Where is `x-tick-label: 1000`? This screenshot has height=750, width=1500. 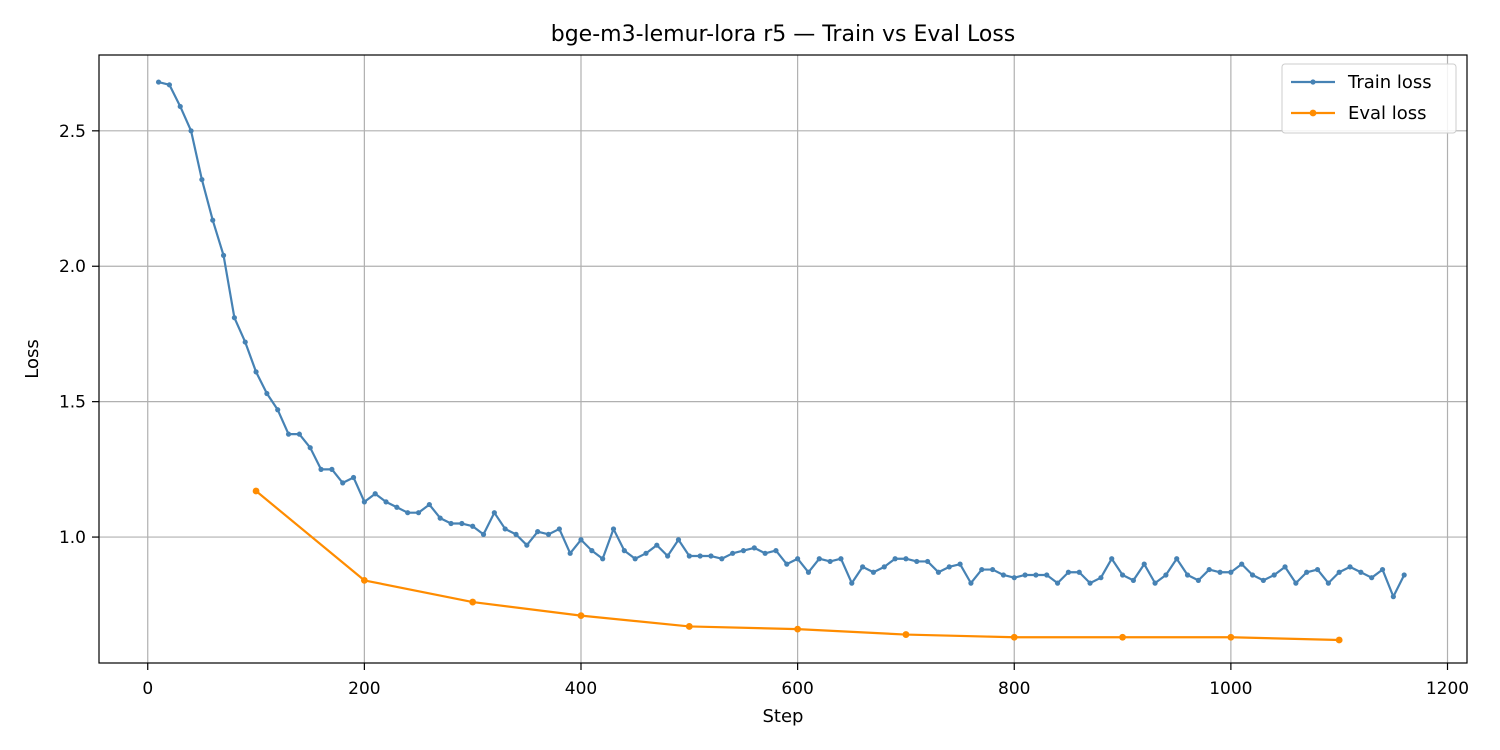 x-tick-label: 1000 is located at coordinates (1230, 689).